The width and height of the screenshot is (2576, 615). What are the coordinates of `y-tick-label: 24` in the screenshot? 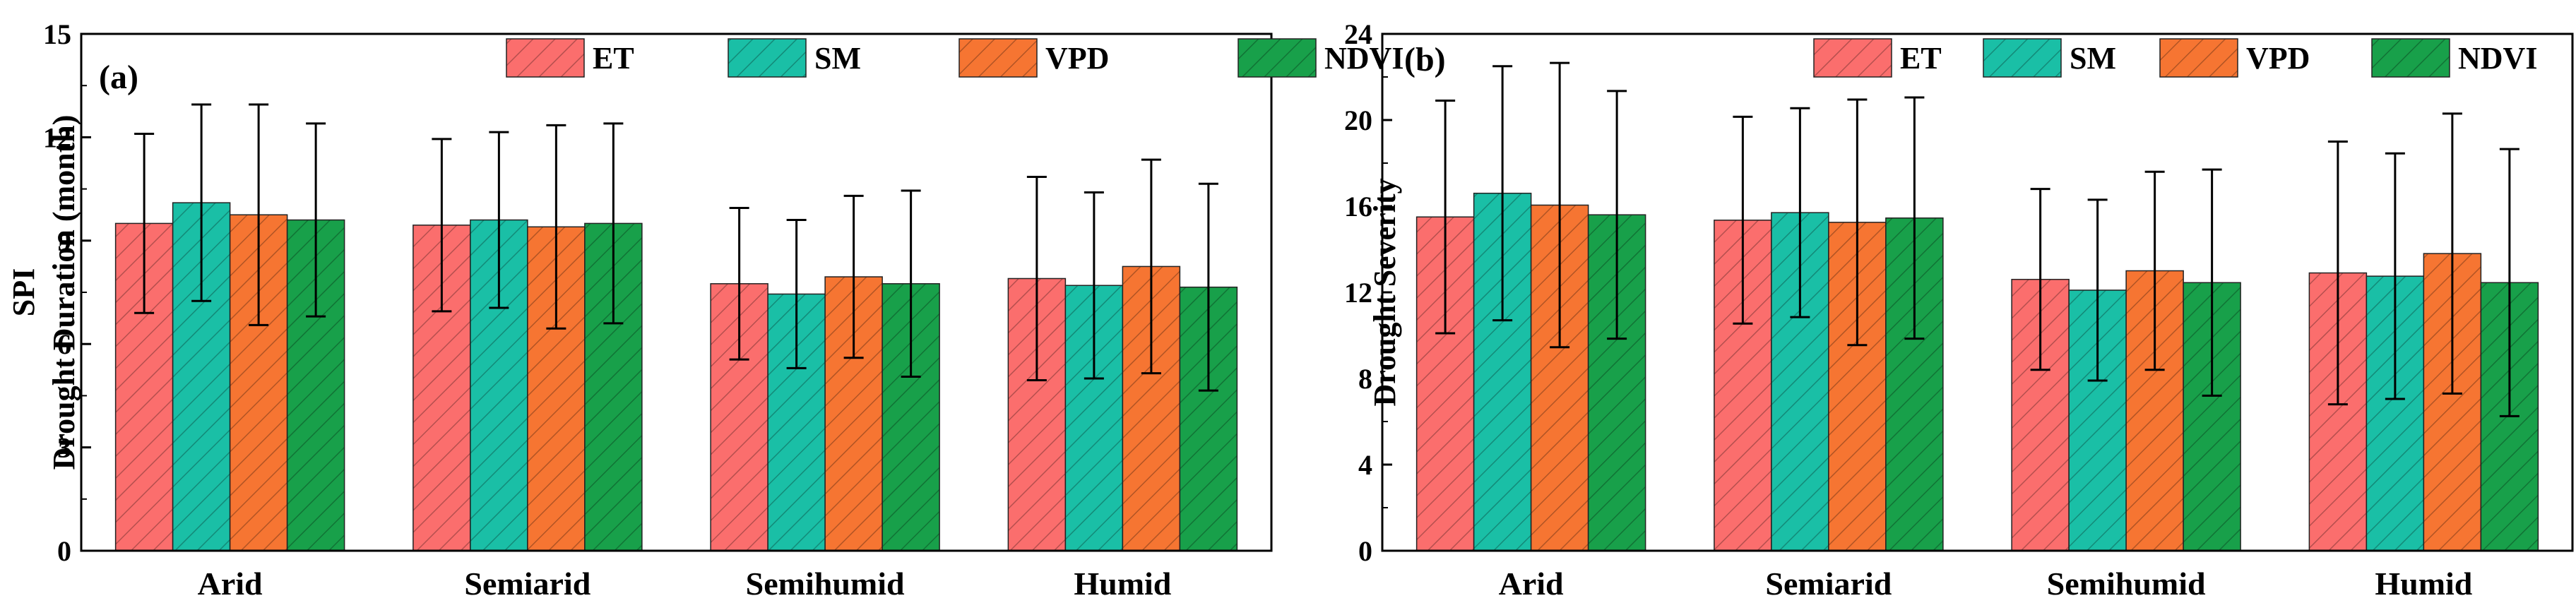 It's located at (1358, 34).